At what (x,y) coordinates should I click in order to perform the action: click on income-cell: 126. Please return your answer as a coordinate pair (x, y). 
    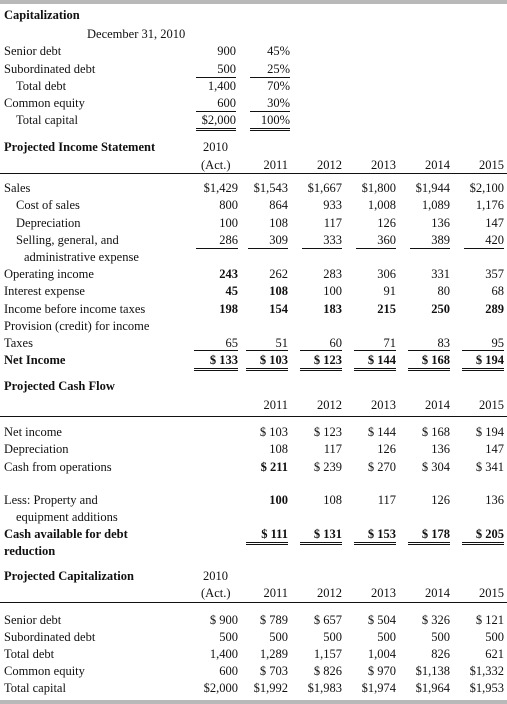
    Looking at the image, I should click on (386, 223).